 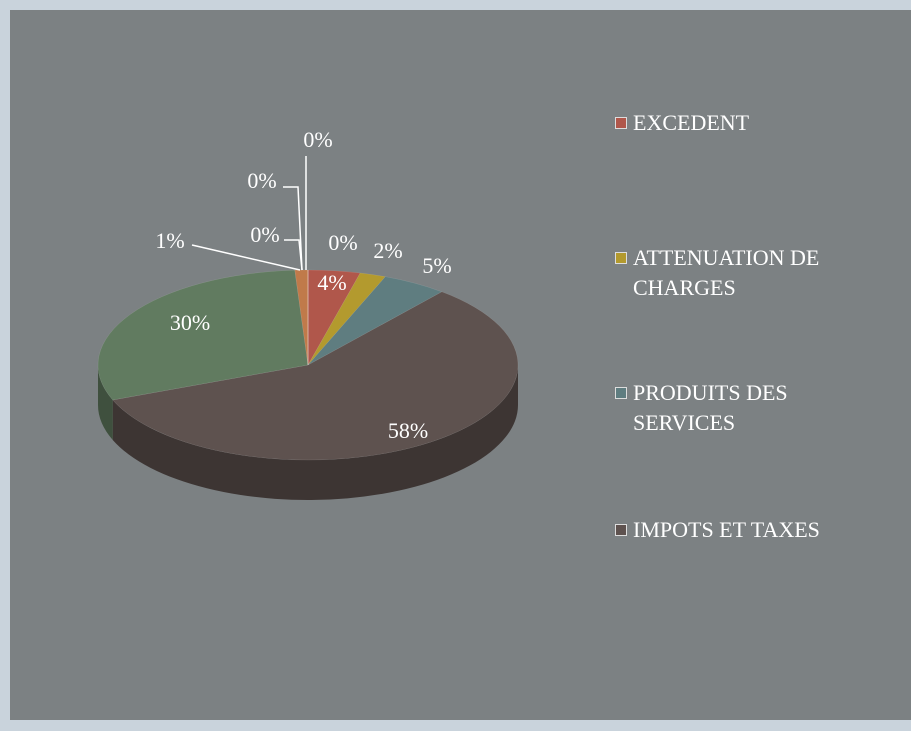 What do you see at coordinates (190, 322) in the screenshot?
I see `data-label: 30%` at bounding box center [190, 322].